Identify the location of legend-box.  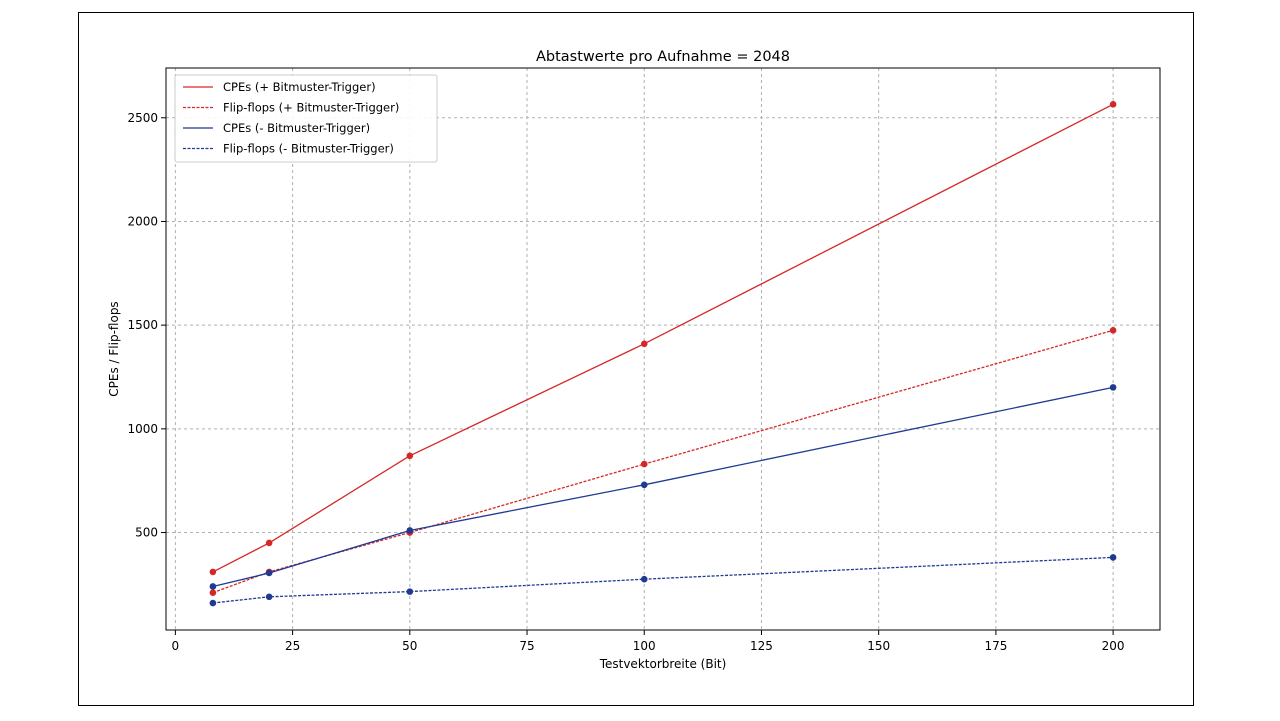
(306, 118).